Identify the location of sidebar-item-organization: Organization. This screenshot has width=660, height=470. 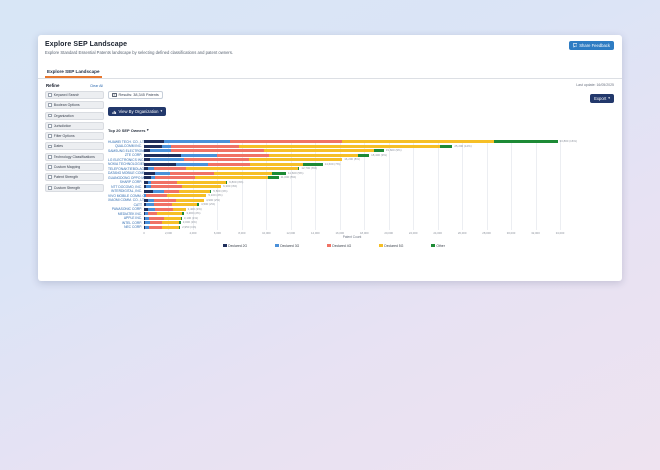
(74, 115).